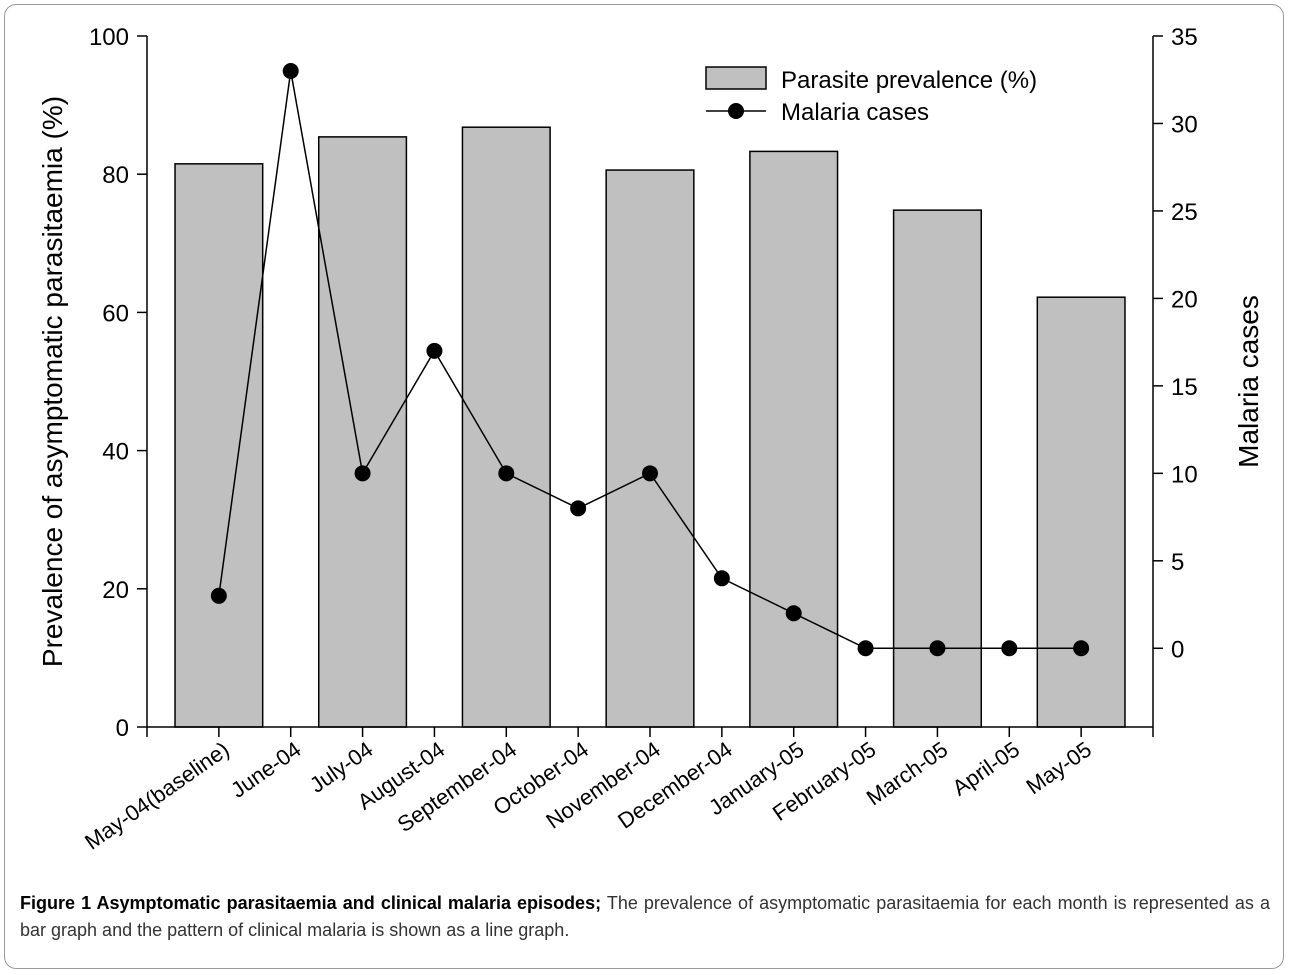  What do you see at coordinates (1184, 299) in the screenshot?
I see `y2-tick-label: 20` at bounding box center [1184, 299].